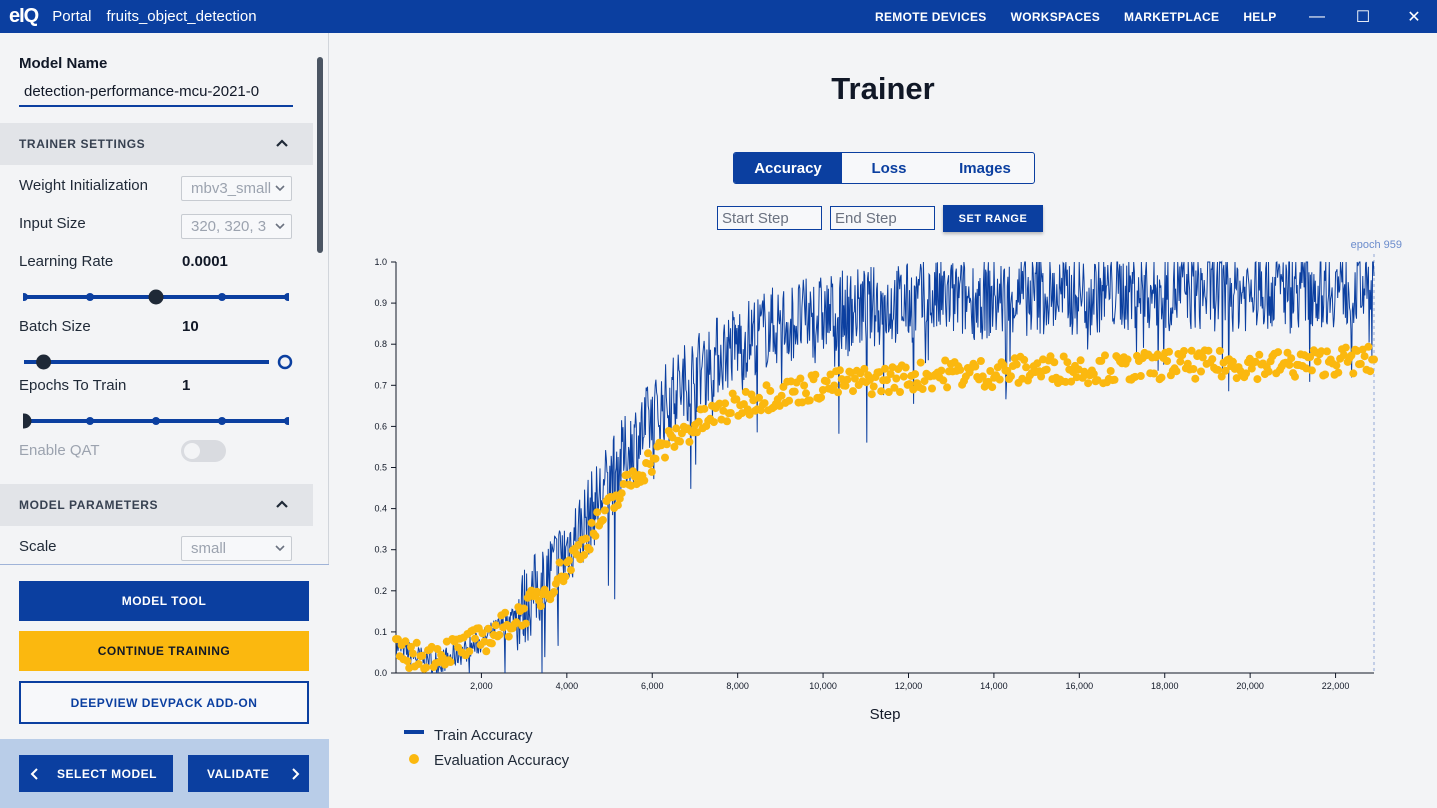 Image resolution: width=1437 pixels, height=808 pixels. What do you see at coordinates (1172, 16) in the screenshot?
I see `nav-marketplace: MARKETPLACE` at bounding box center [1172, 16].